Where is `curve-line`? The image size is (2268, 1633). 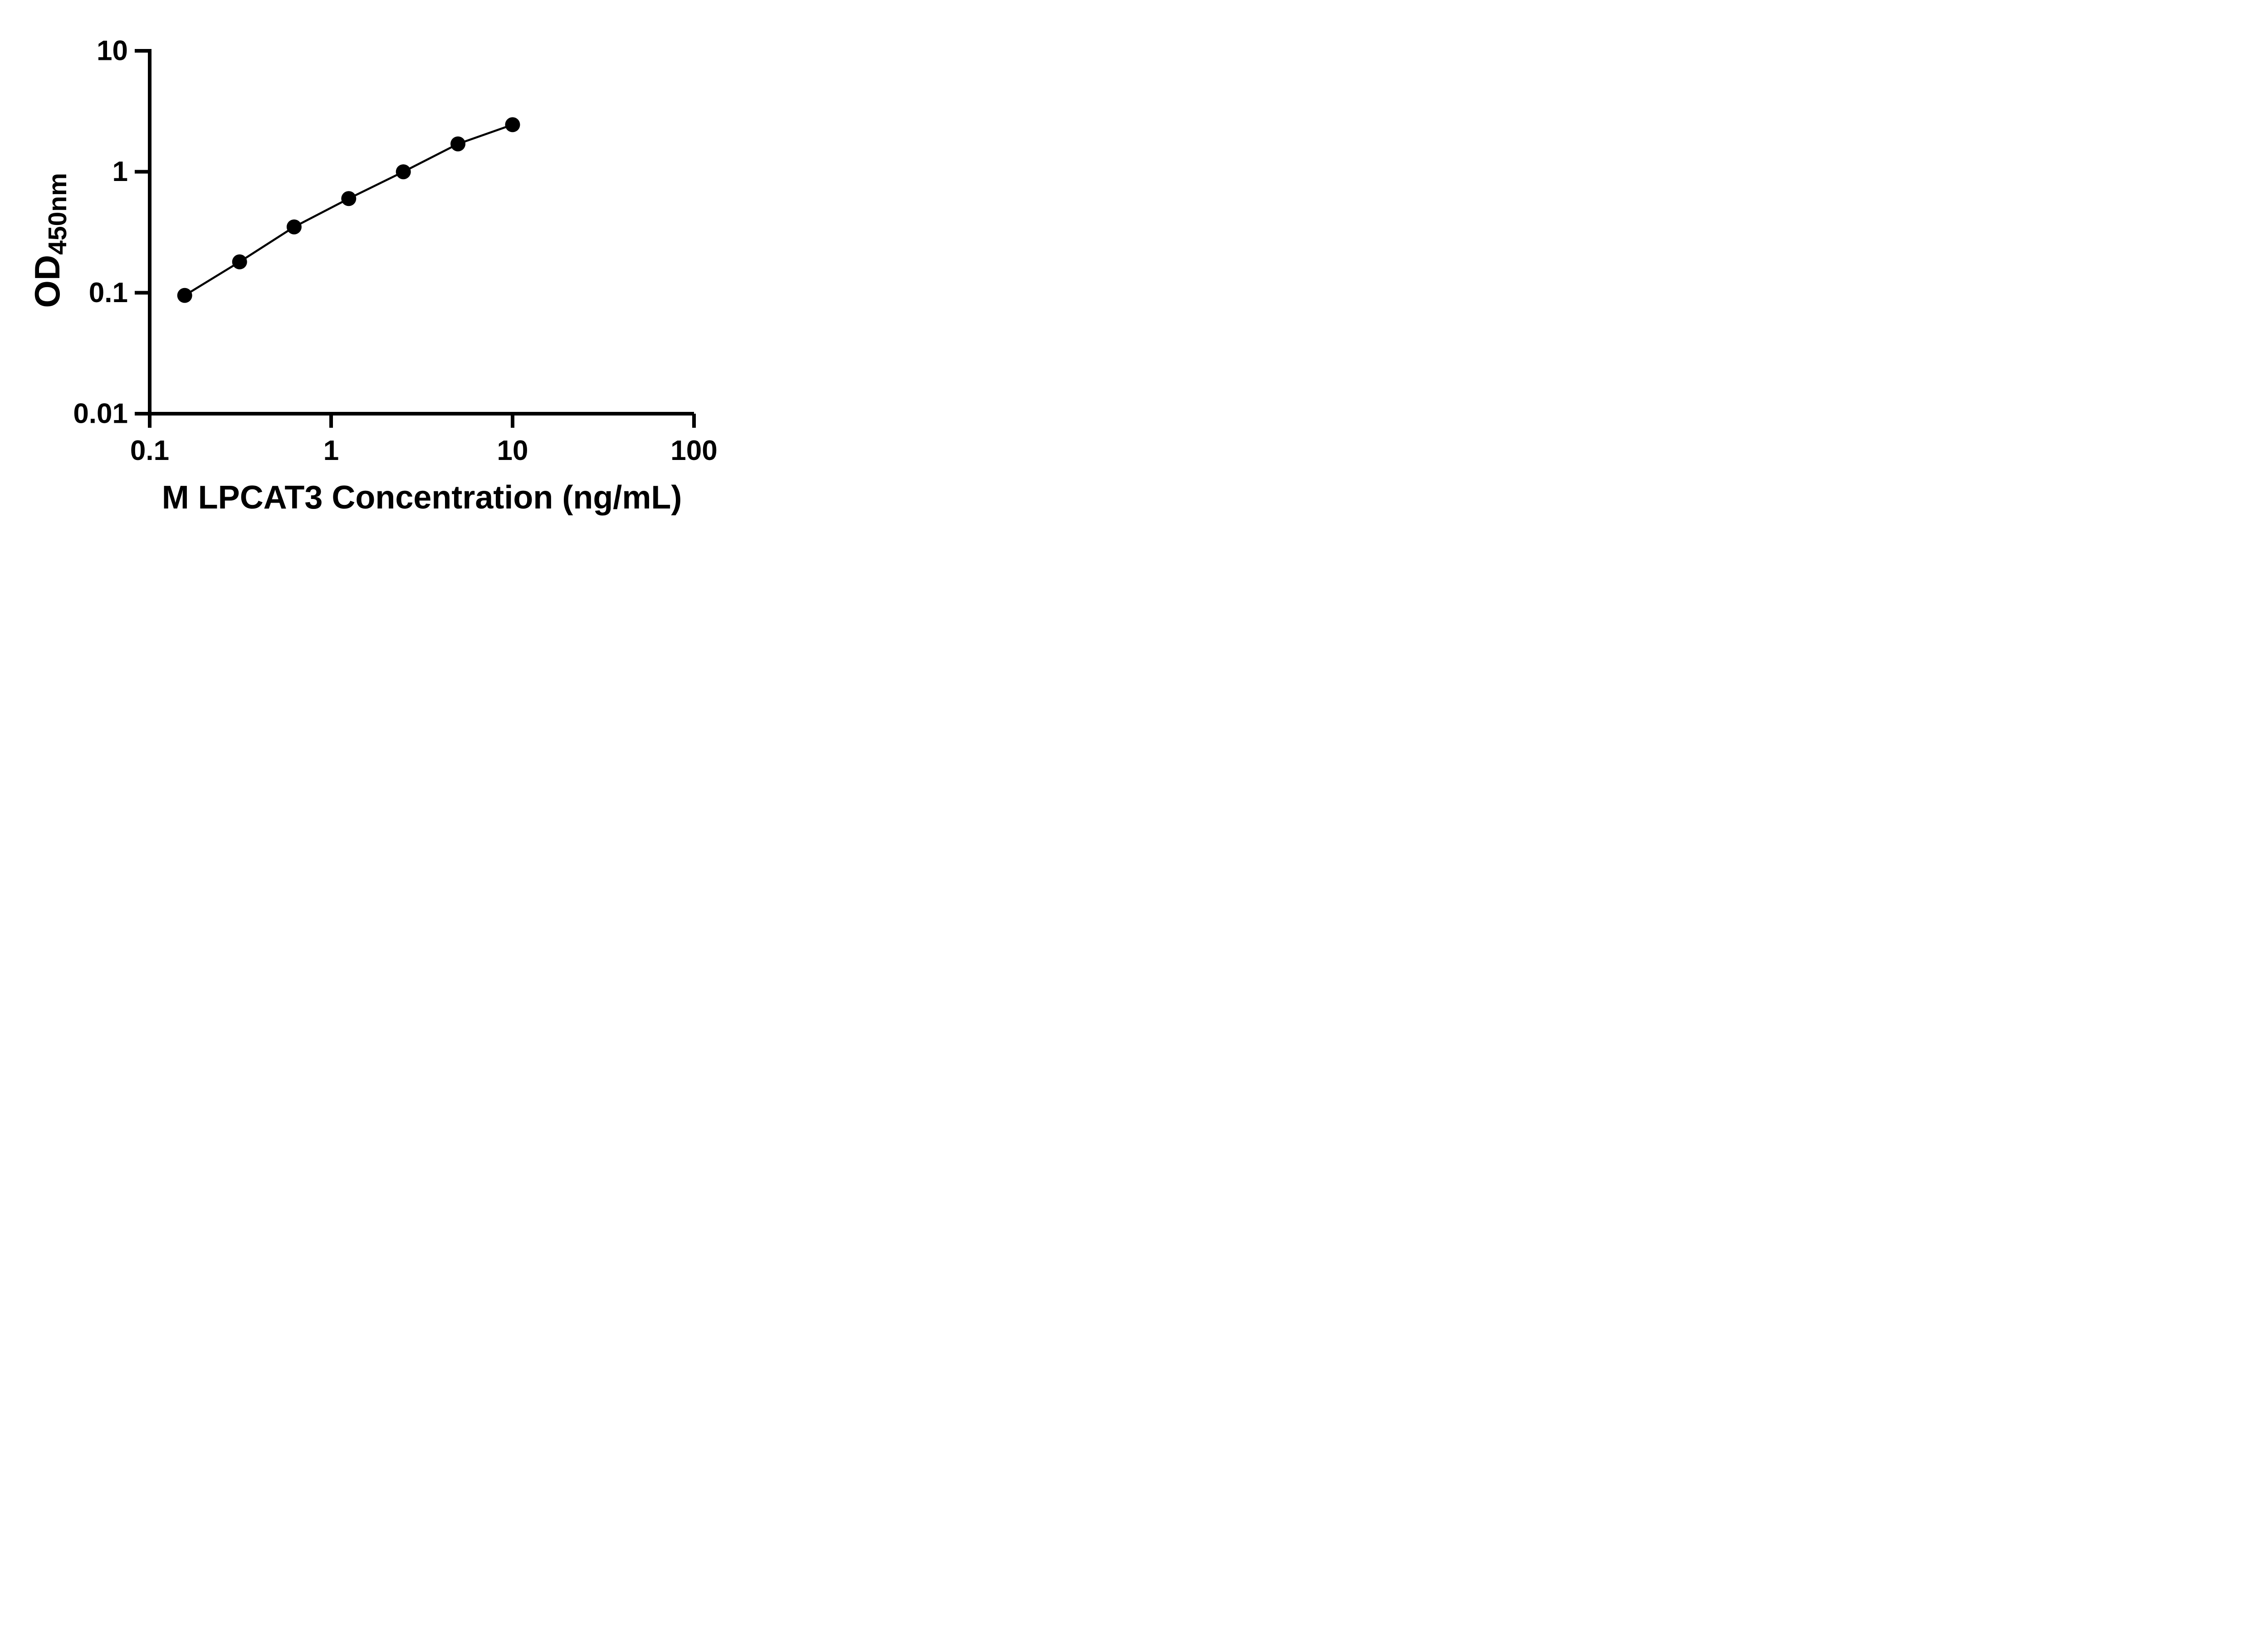
curve-line is located at coordinates (349, 210).